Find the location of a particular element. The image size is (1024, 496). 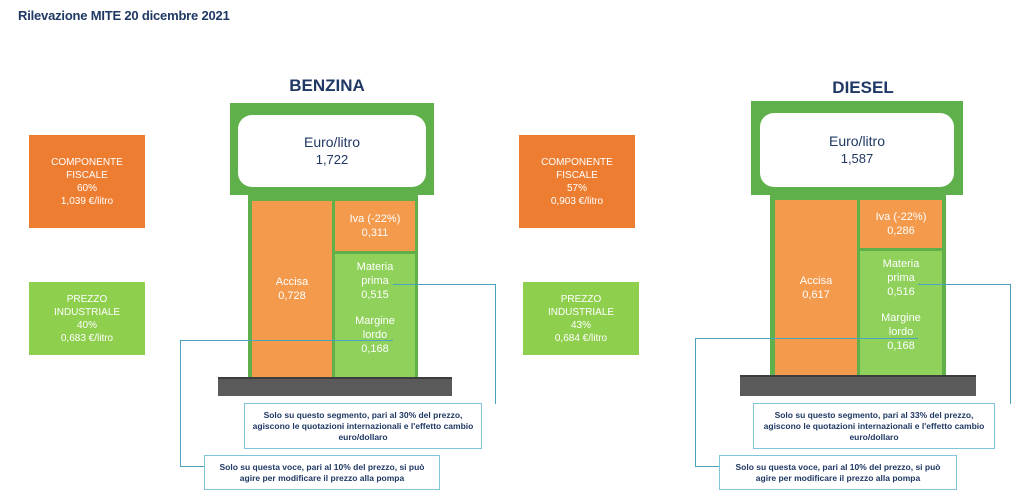

benzina-price-unit: Euro/litro is located at coordinates (332, 142).